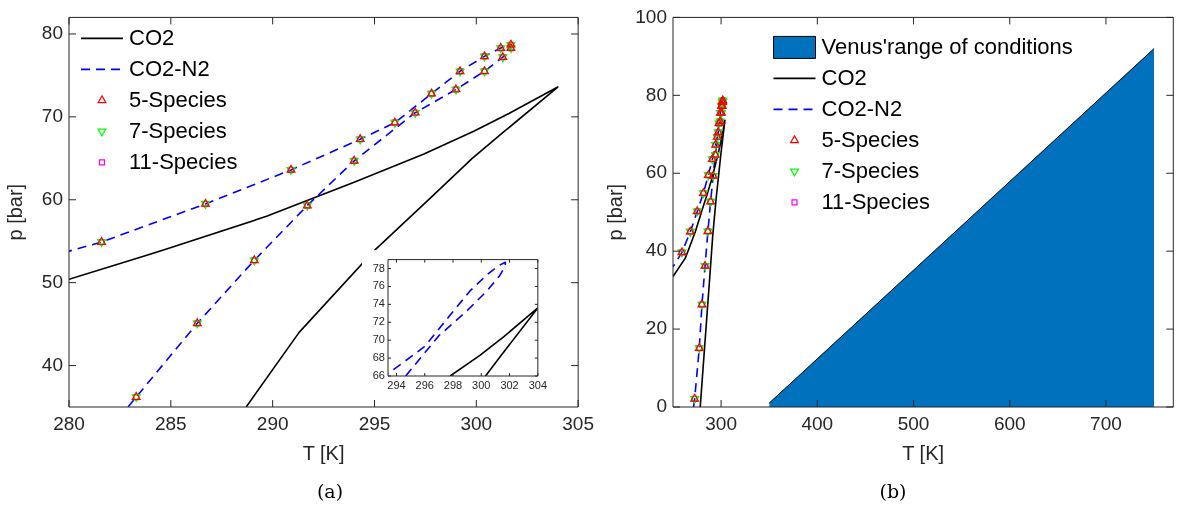 The image size is (1179, 514). I want to click on x-tick-label: 500, so click(913, 423).